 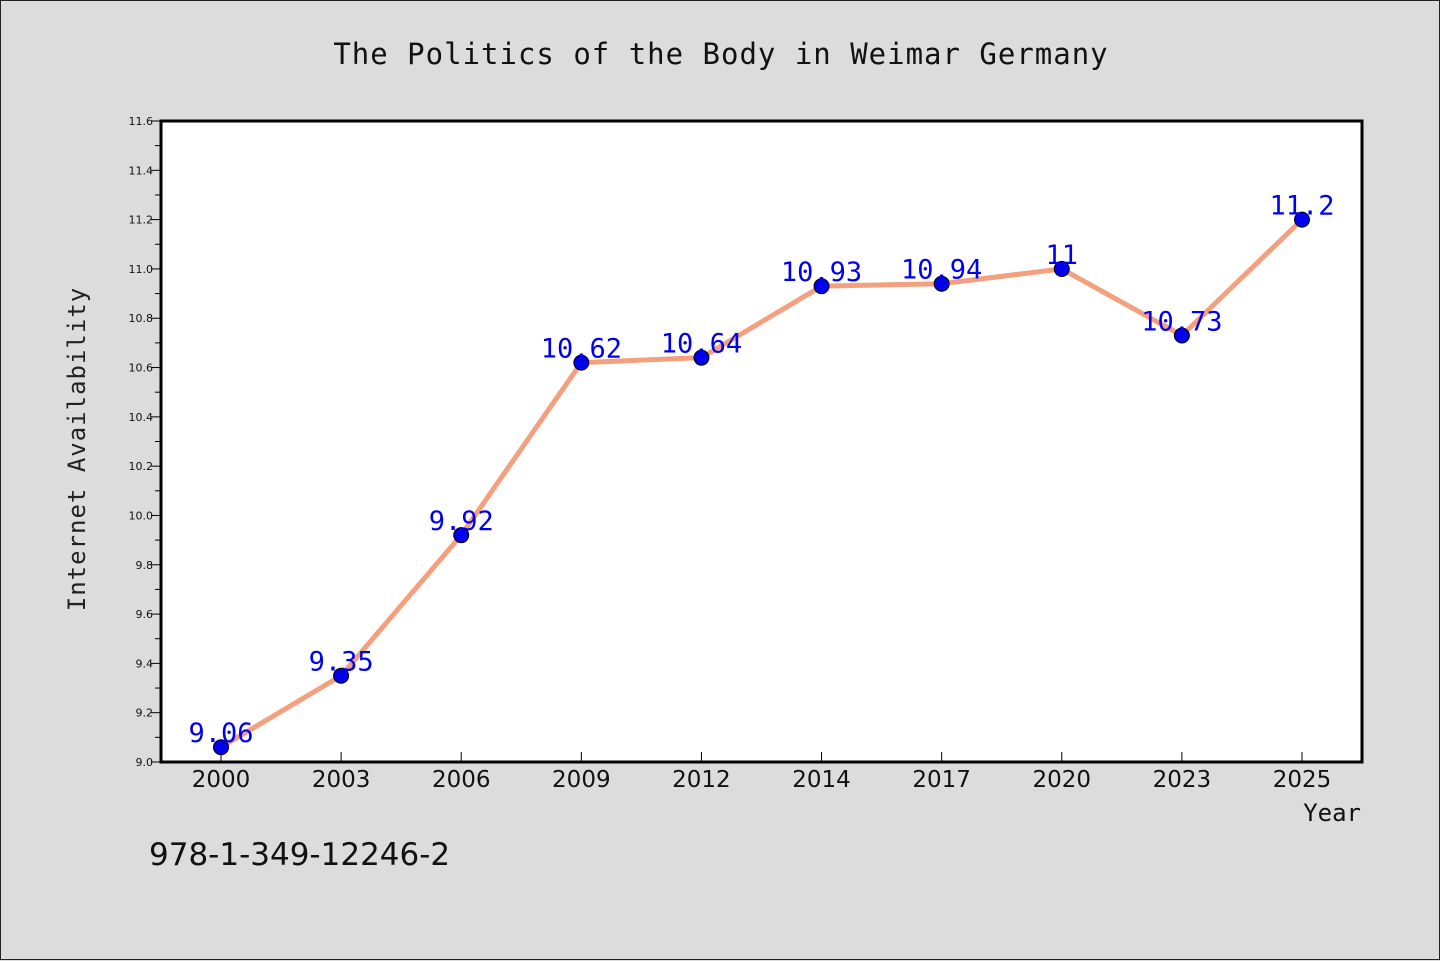 I want to click on y-tick-label: 9.4, so click(x=145, y=663).